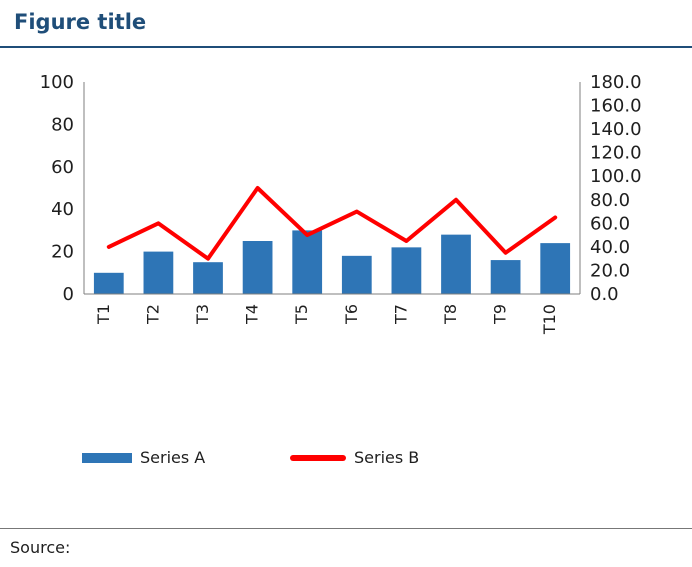  I want to click on x-tick-label: T8, so click(450, 314).